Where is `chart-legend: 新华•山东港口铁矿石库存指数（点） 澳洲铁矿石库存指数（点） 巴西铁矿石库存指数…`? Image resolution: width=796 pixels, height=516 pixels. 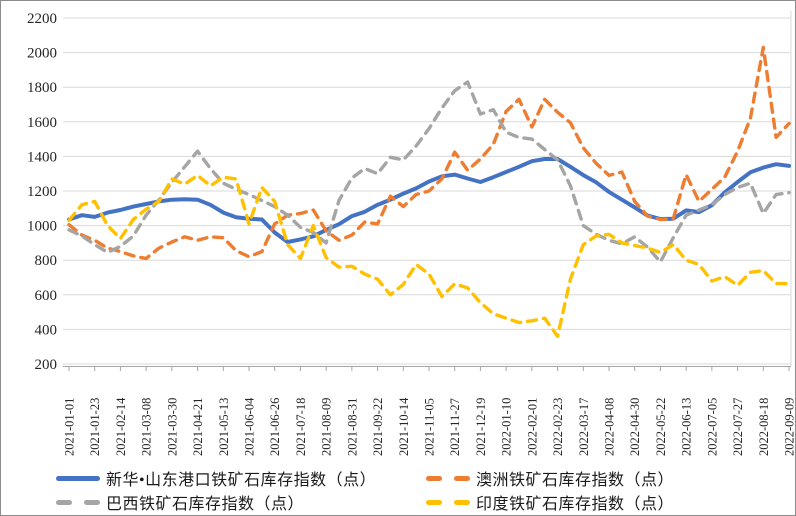
chart-legend: 新华•山东港口铁矿石库存指数（点） 澳洲铁矿石库存指数（点） 巴西铁矿石库存指数… is located at coordinates (398, 488).